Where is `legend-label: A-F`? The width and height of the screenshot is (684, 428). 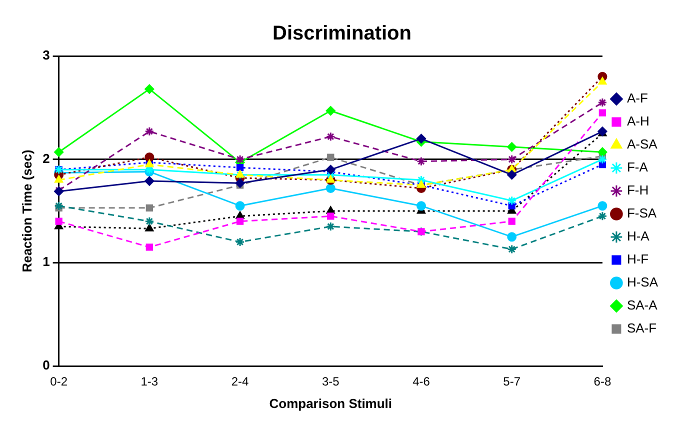
legend-label: A-F is located at coordinates (637, 98).